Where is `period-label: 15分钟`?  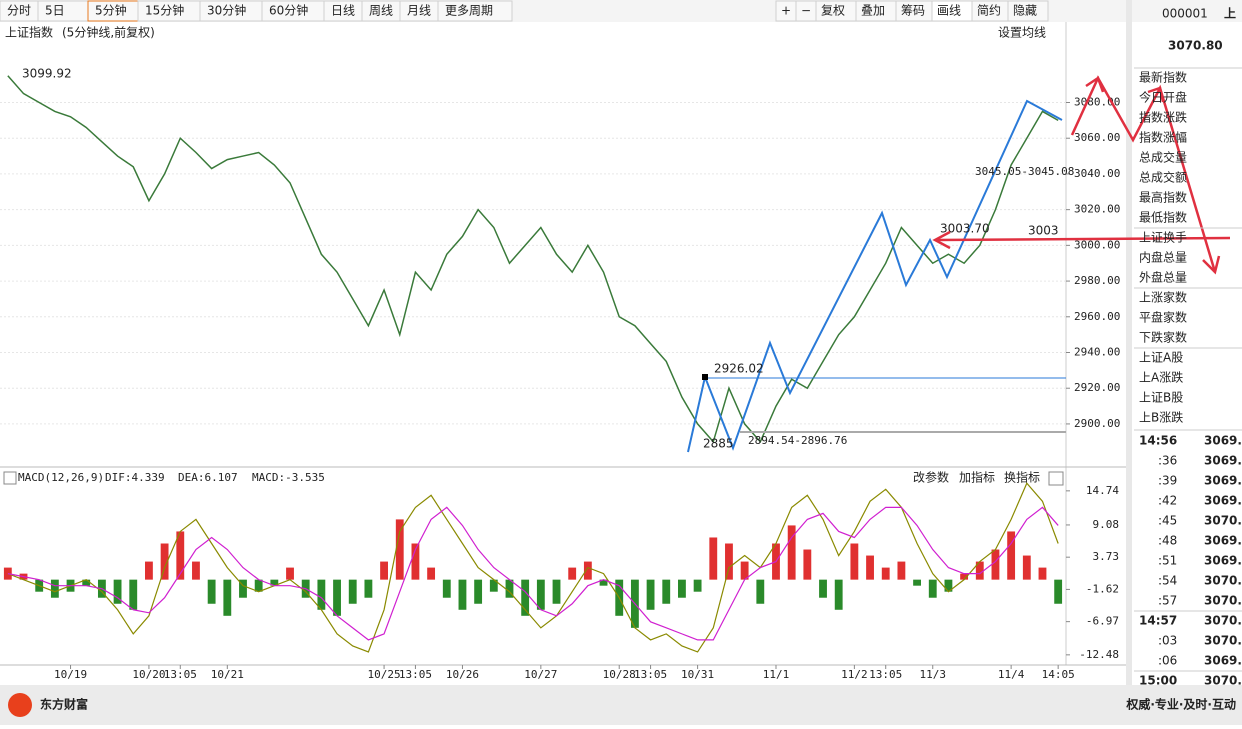
period-label: 15分钟 is located at coordinates (164, 10).